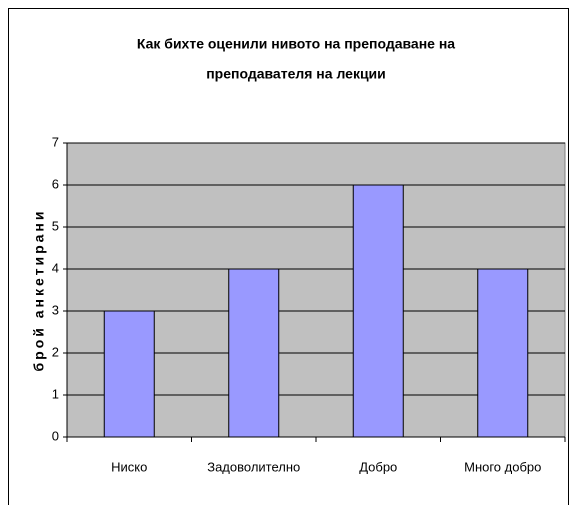  Describe the element at coordinates (55, 183) in the screenshot. I see `y-tick-label: 6` at that location.